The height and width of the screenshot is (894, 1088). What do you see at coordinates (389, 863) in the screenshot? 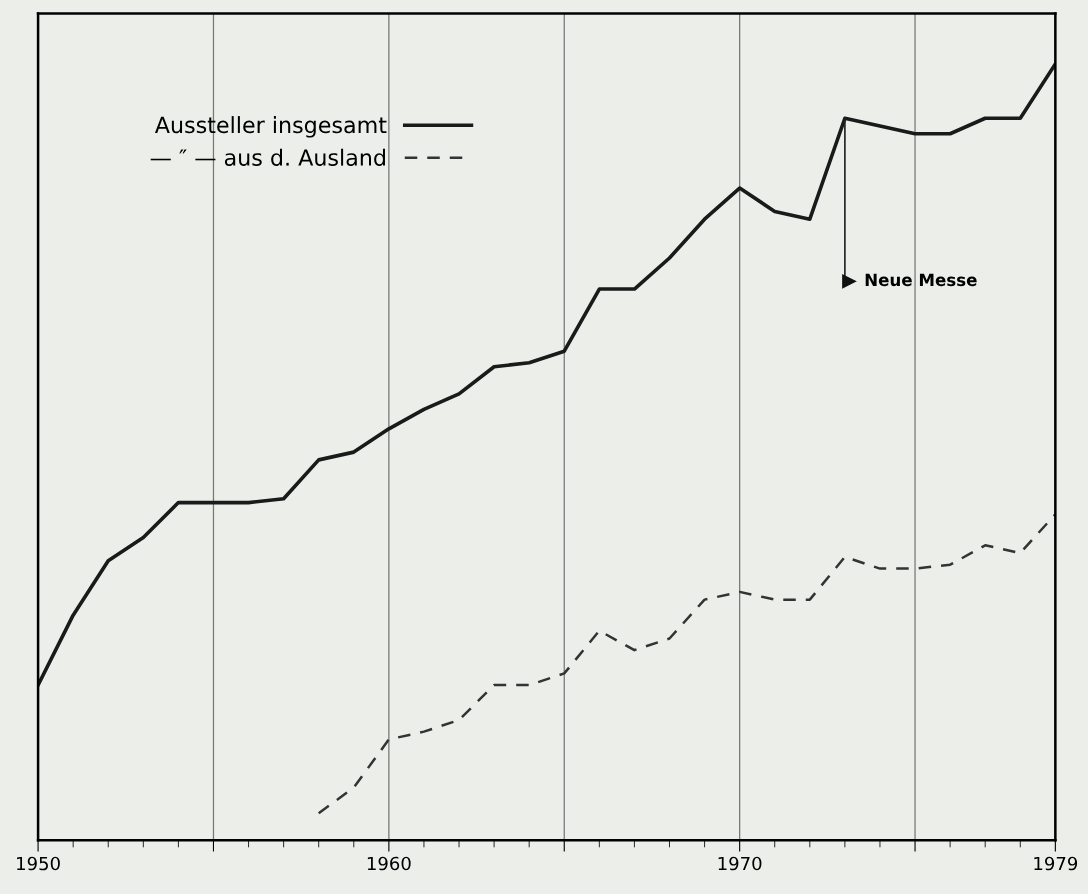
I see `x-tick-label: 1960` at bounding box center [389, 863].